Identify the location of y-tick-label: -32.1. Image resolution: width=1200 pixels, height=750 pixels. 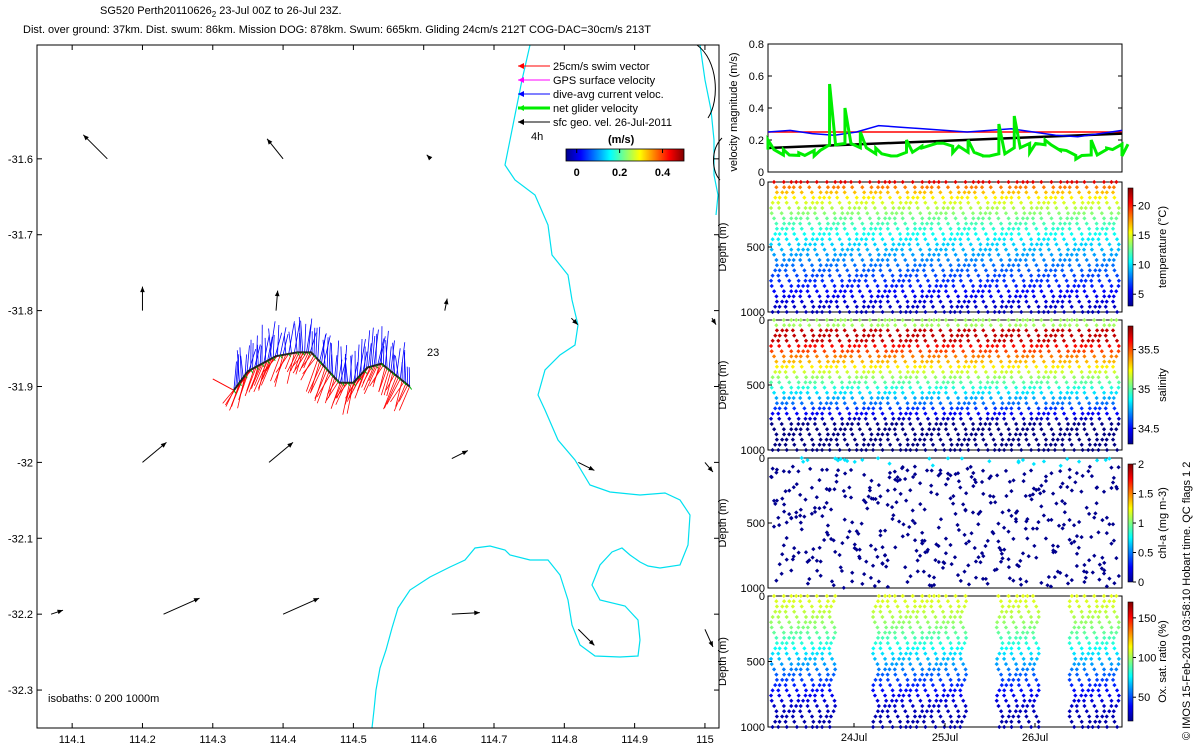
(20, 539).